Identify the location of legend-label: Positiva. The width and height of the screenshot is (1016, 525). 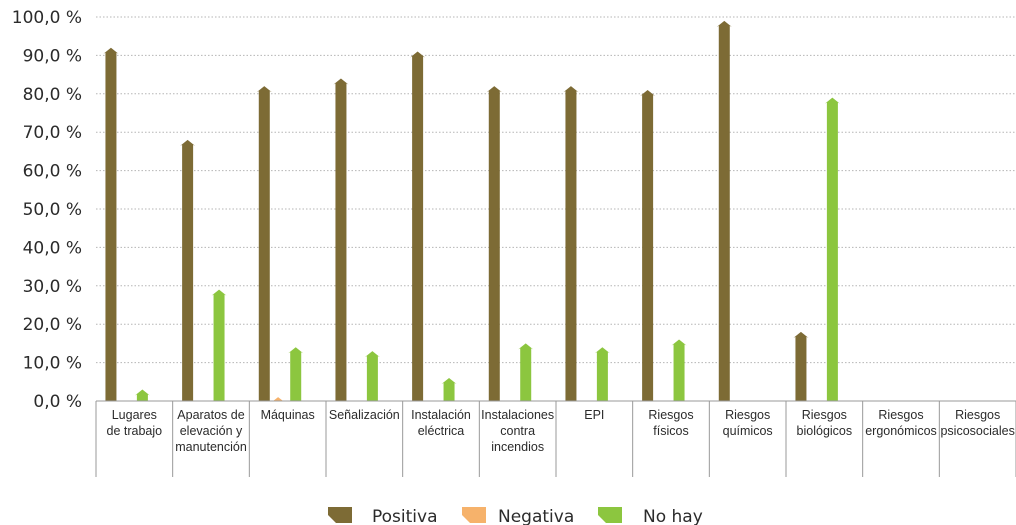
(405, 516).